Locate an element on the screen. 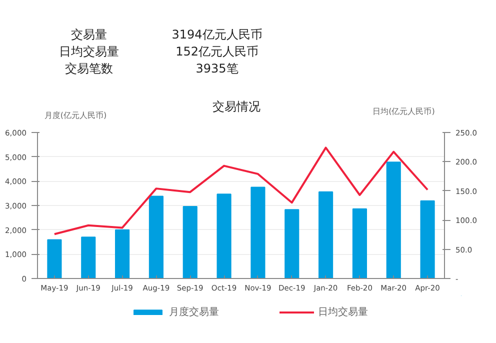  legend-label: 日均交易量 is located at coordinates (343, 312).